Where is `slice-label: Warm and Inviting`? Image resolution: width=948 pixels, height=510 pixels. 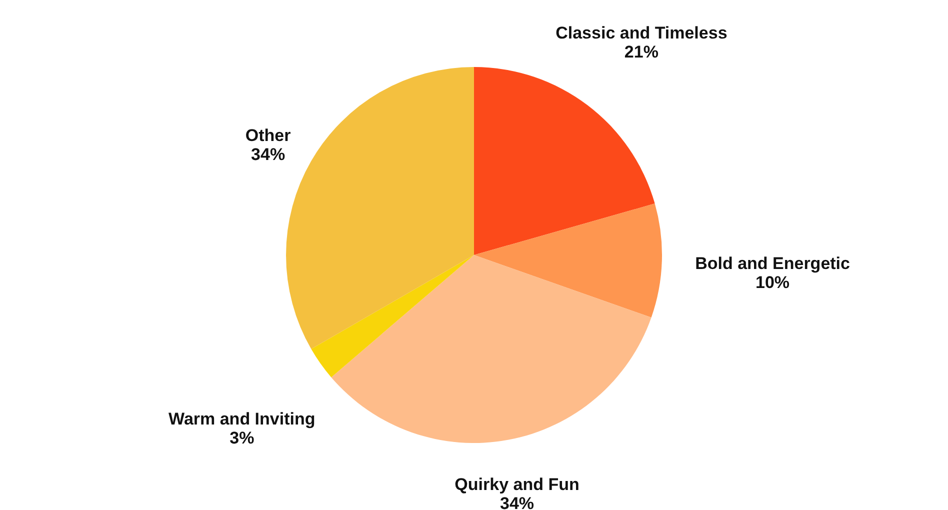
slice-label: Warm and Inviting is located at coordinates (242, 418).